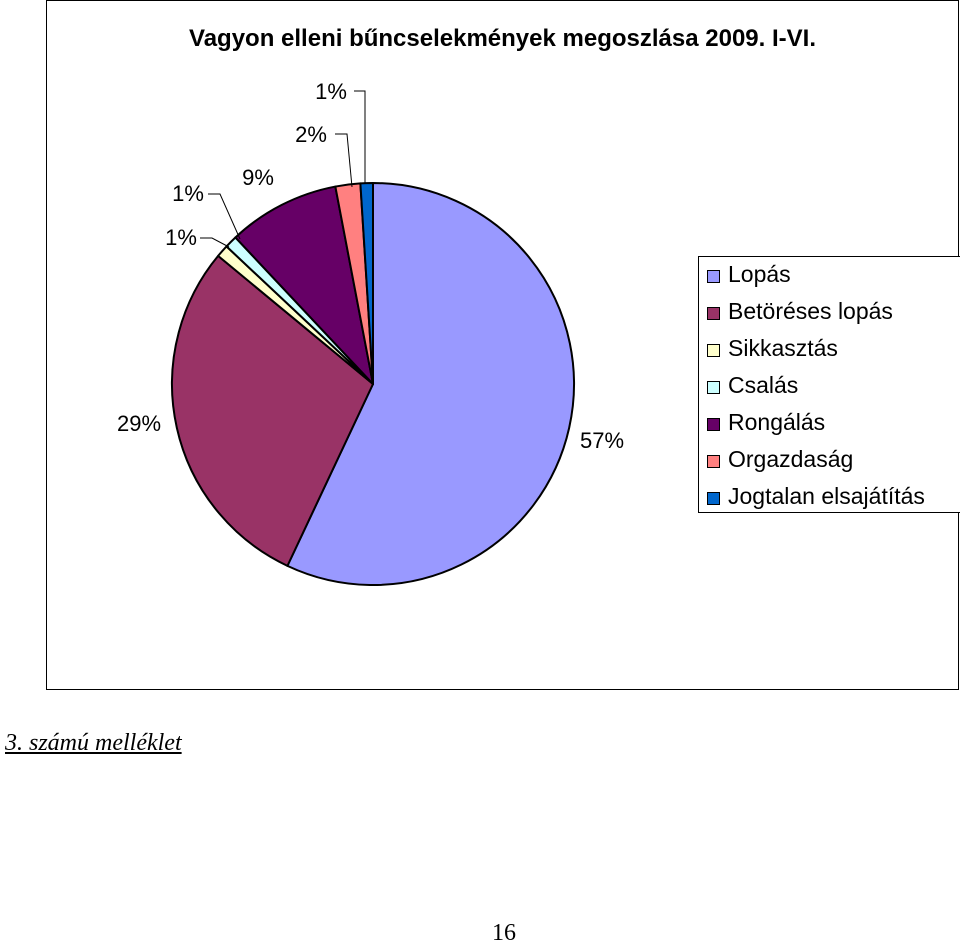 Image resolution: width=960 pixels, height=947 pixels. Describe the element at coordinates (777, 422) in the screenshot. I see `legend-label: Rongálás` at that location.